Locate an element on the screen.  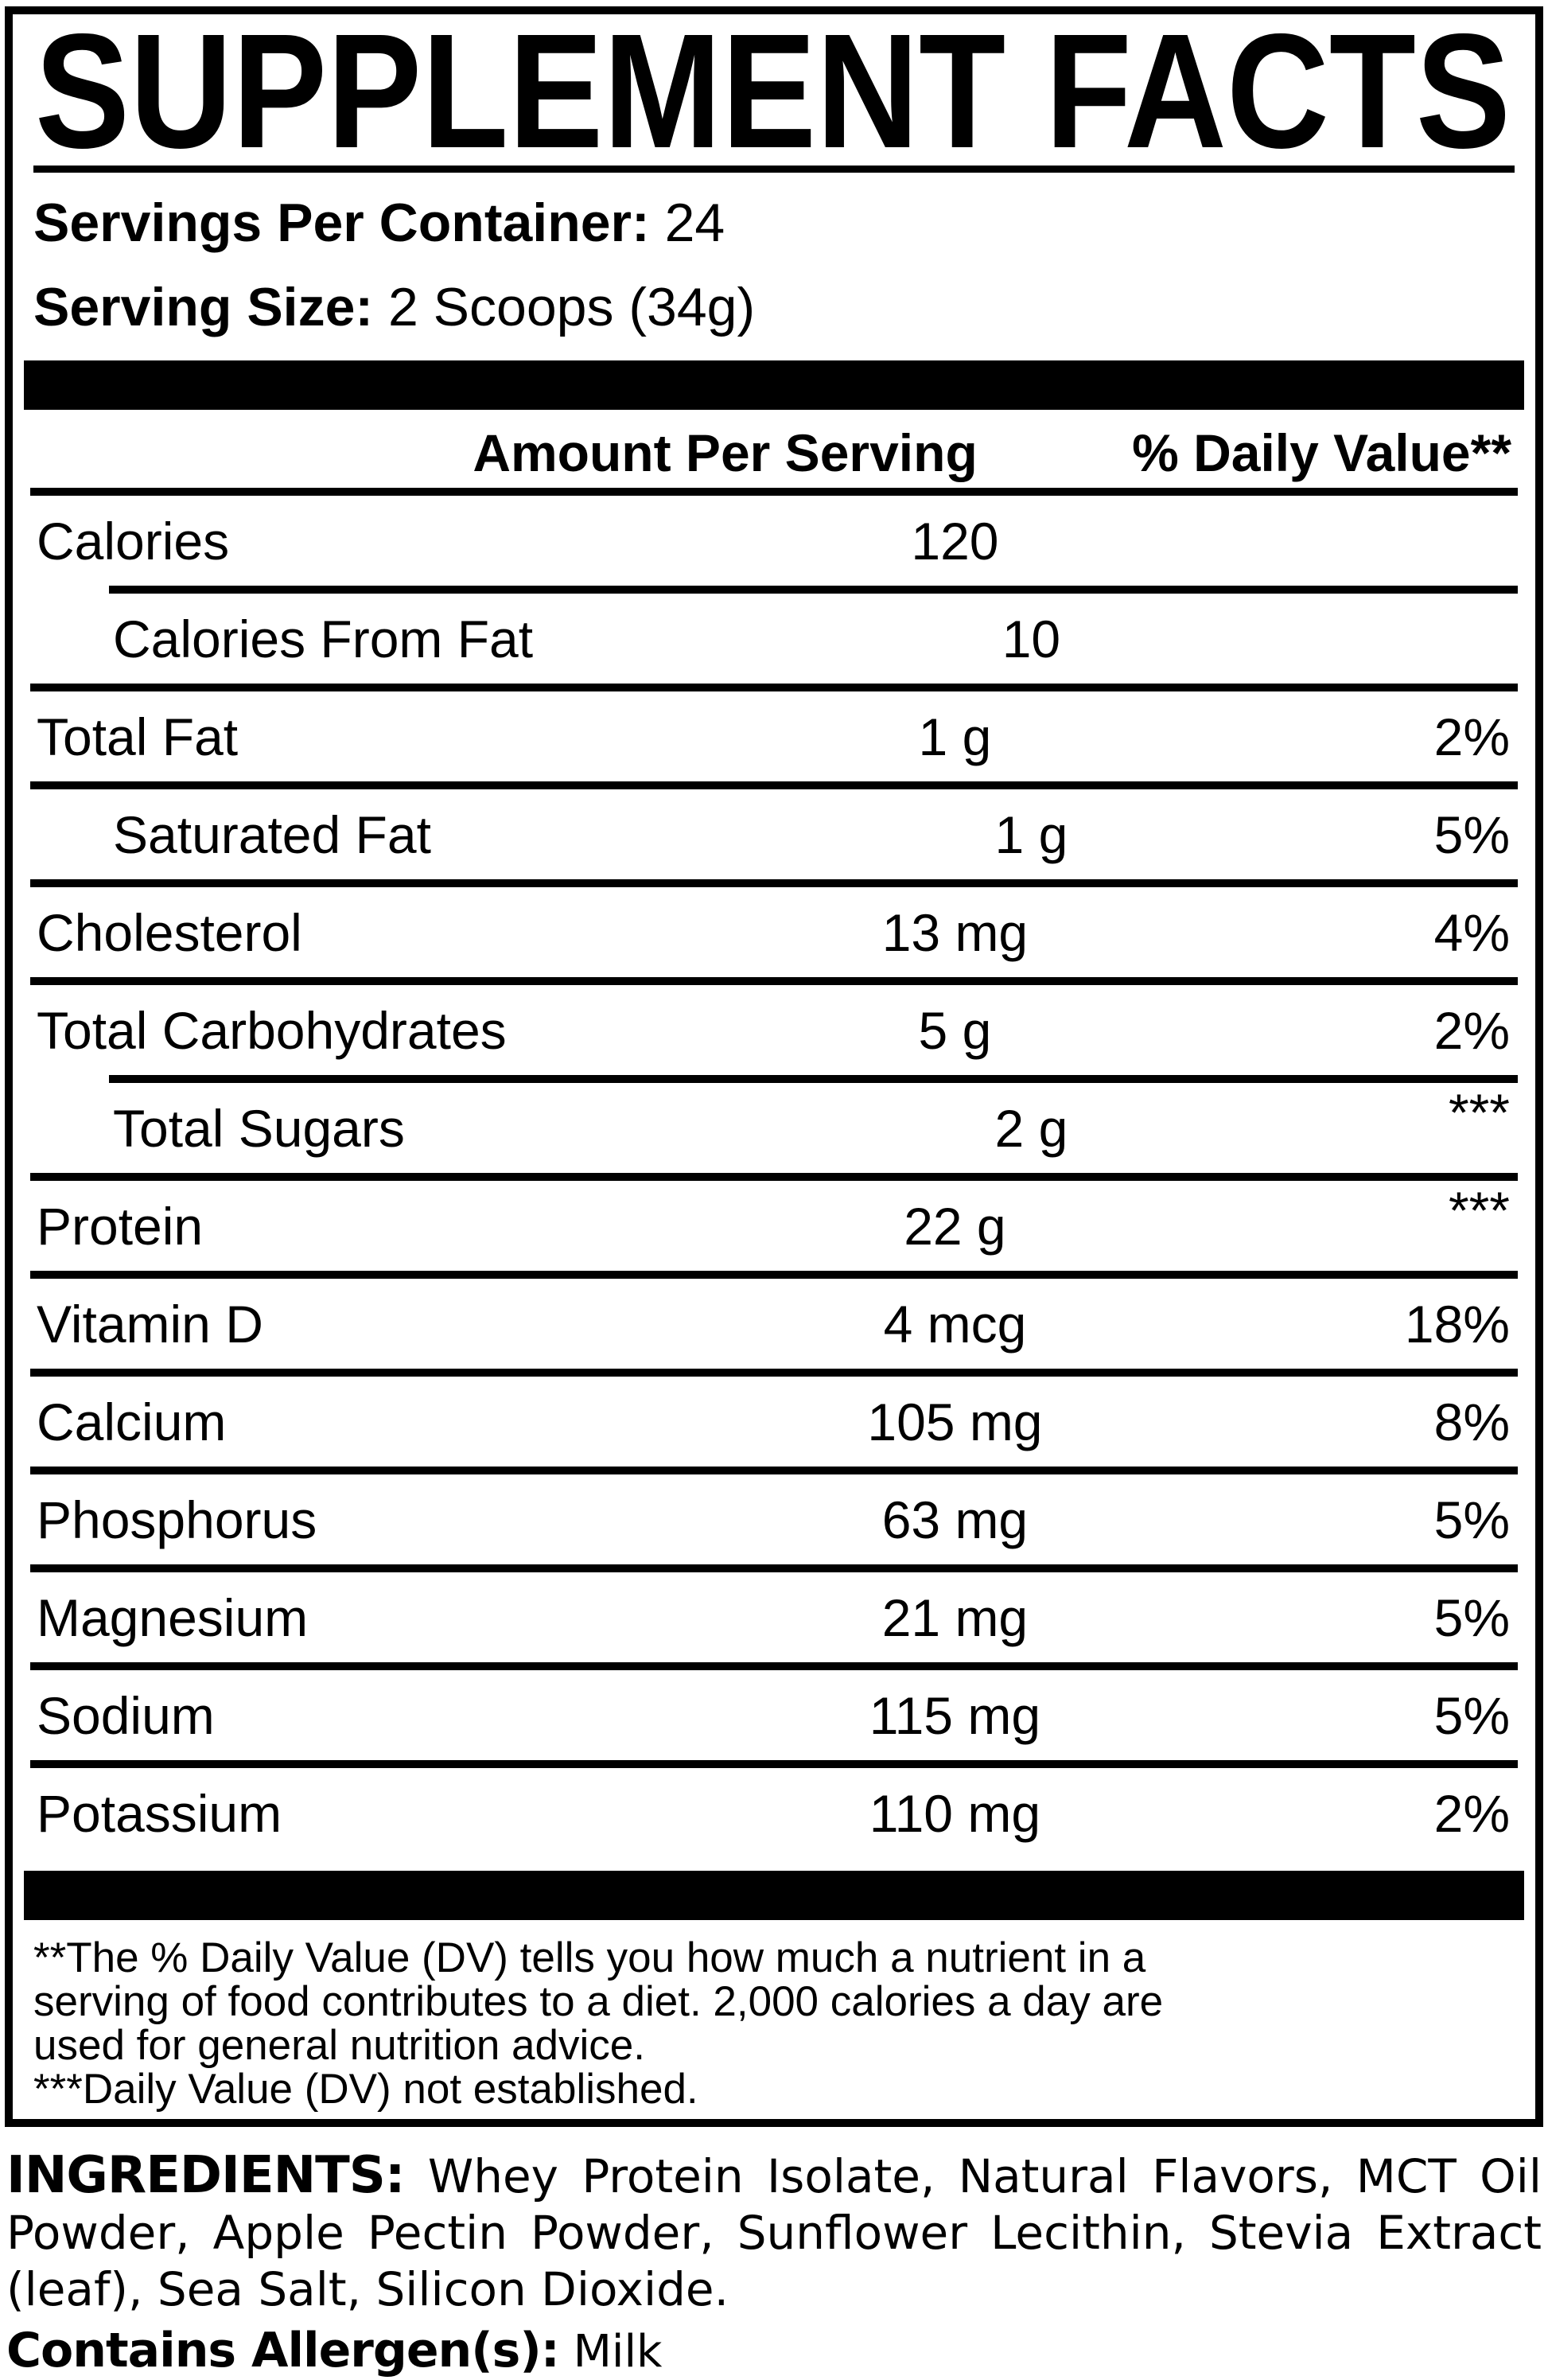
row-sodium: Sodium 115 mg 5% is located at coordinates (774, 1715).